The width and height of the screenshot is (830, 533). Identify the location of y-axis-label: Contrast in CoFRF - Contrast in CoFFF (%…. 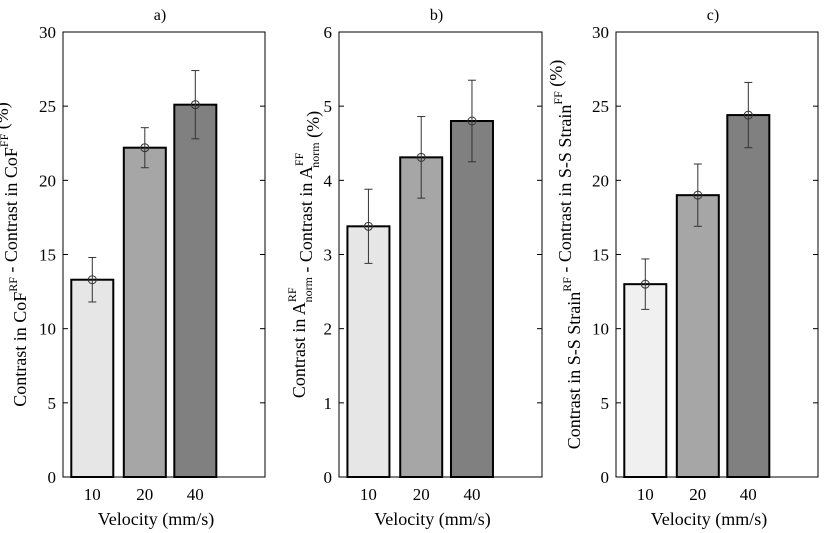
(15, 254).